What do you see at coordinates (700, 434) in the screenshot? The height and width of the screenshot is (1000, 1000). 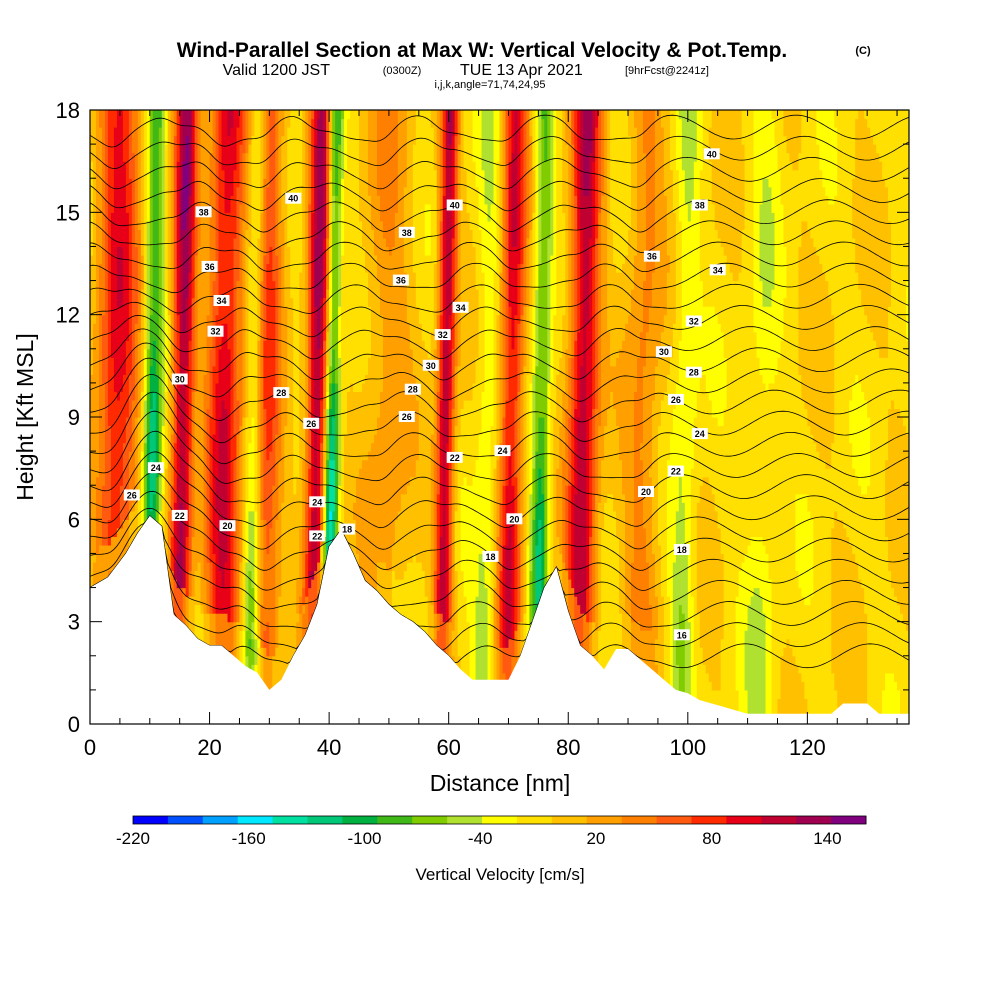 I see `contour-label-text: 24` at bounding box center [700, 434].